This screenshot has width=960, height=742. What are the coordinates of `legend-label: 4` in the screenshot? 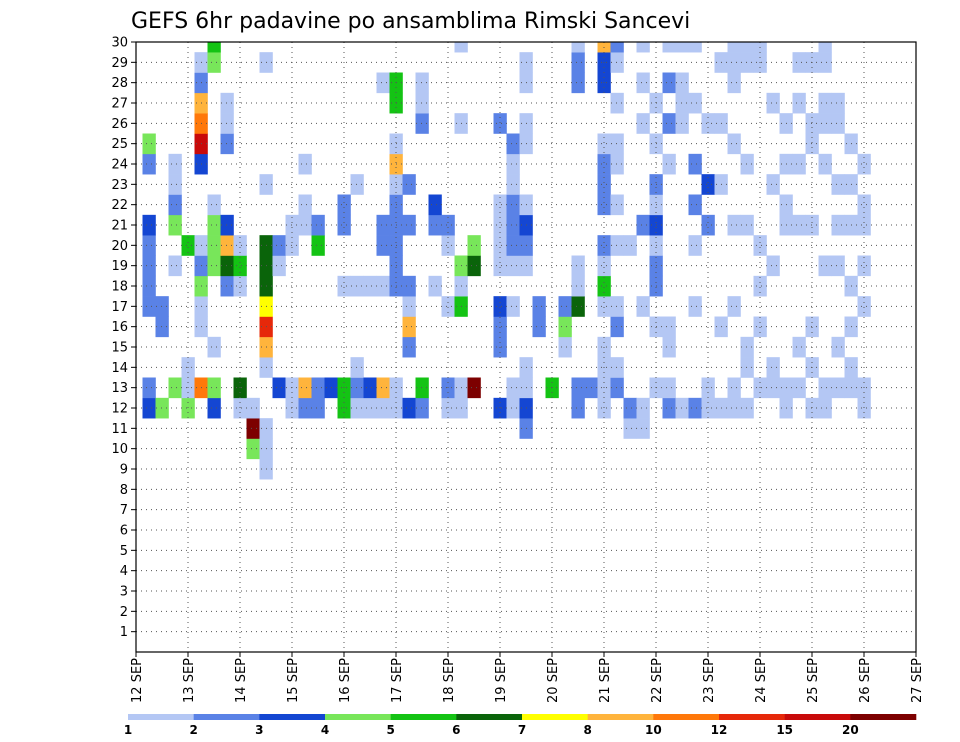 It's located at (325, 730).